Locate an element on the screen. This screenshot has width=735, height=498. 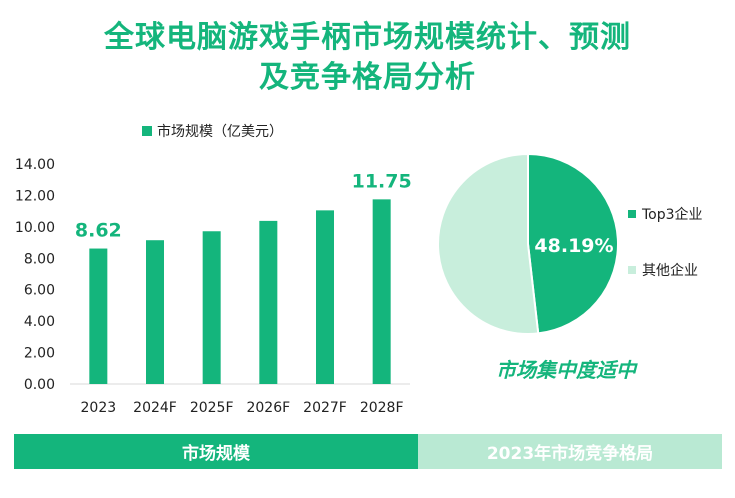
pie-note: 市场集中度适中 is located at coordinates (566, 370).